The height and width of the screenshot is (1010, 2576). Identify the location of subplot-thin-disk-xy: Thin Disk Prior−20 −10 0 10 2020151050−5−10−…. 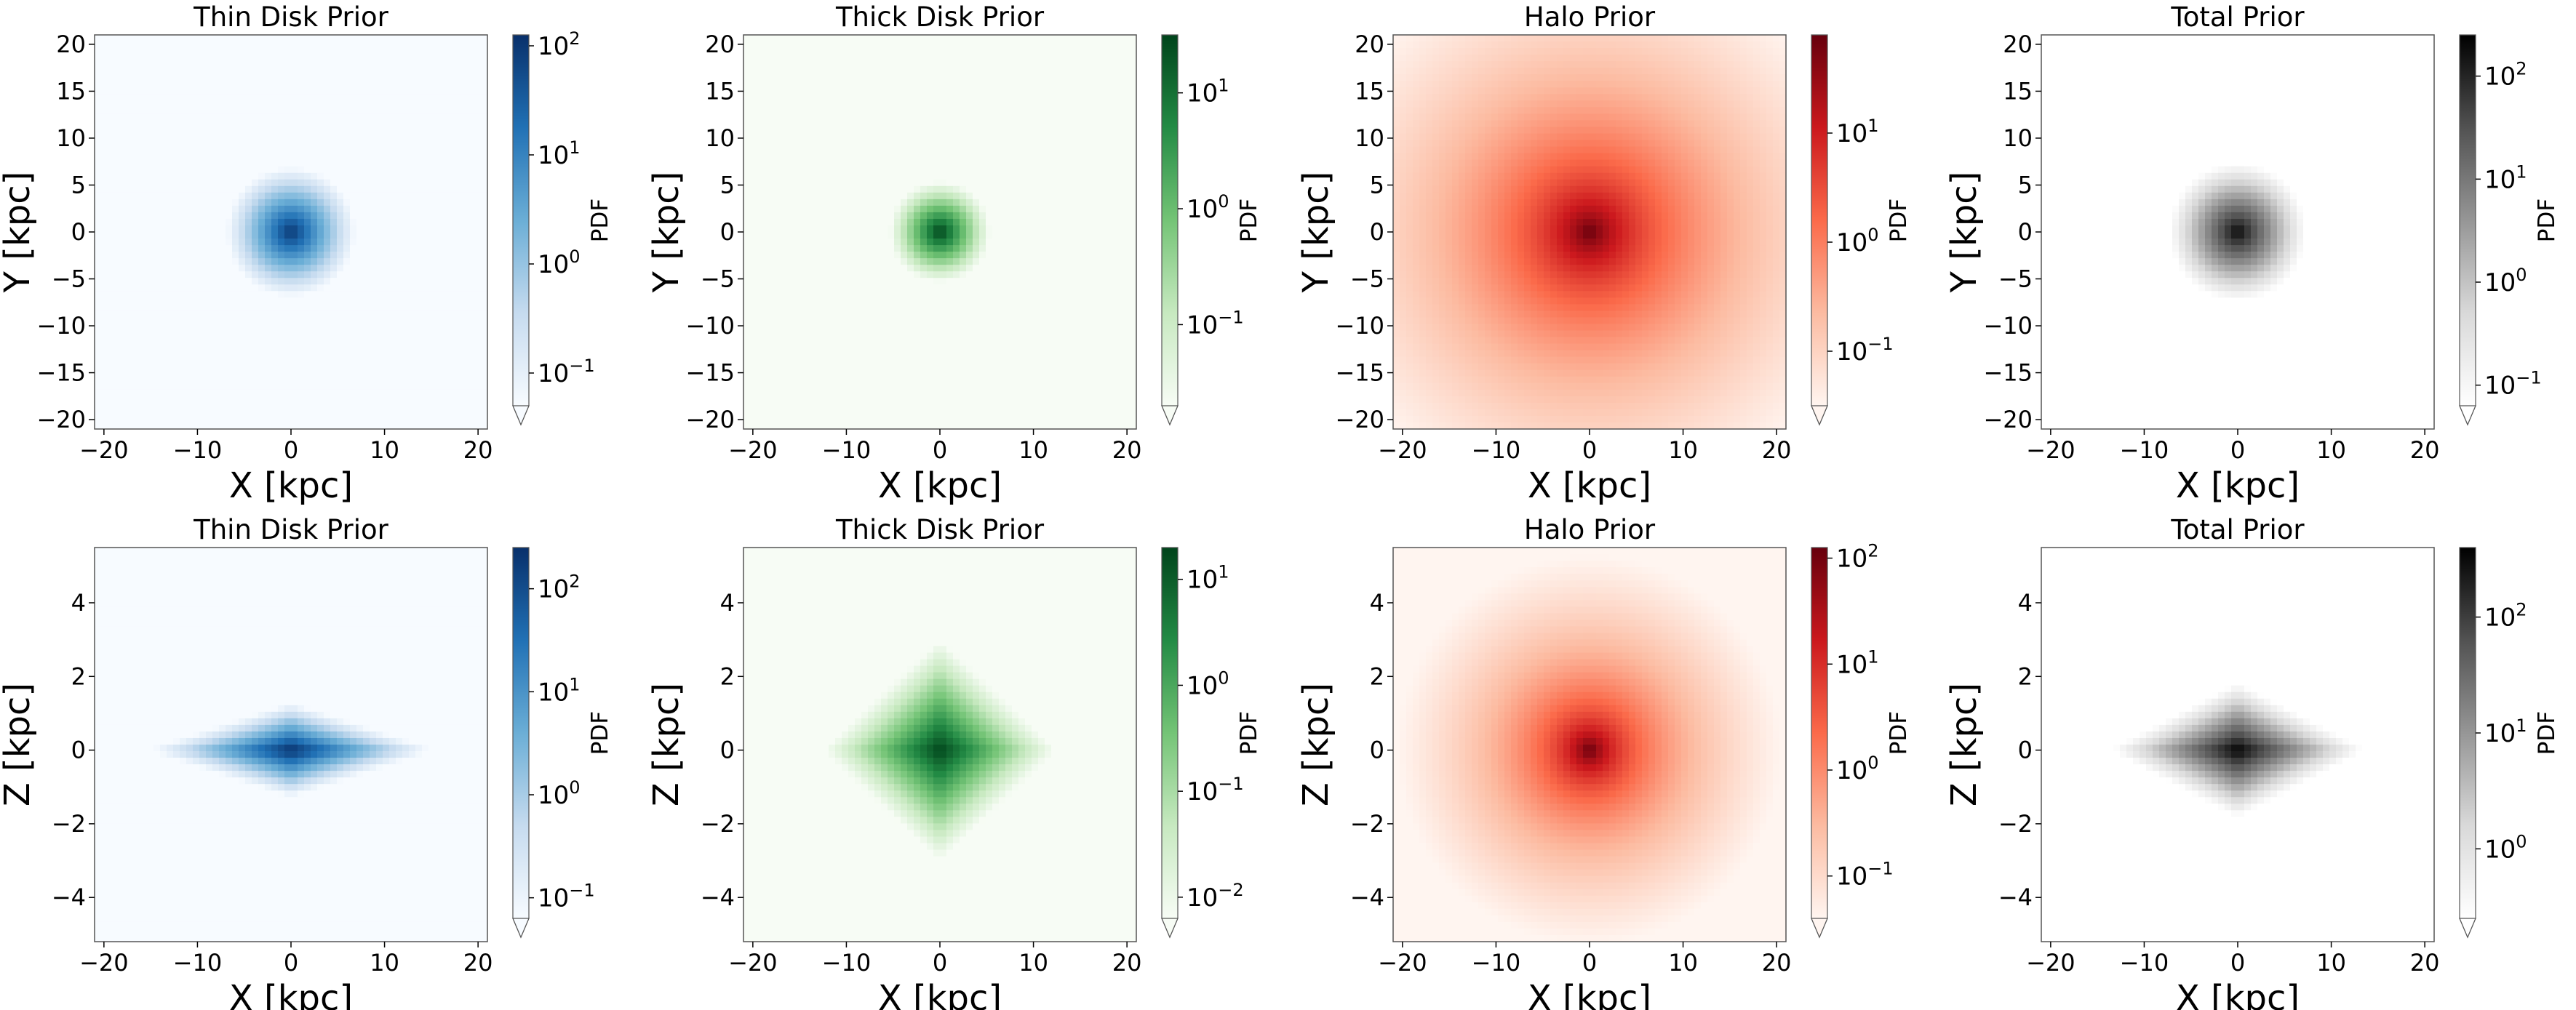
(306, 253).